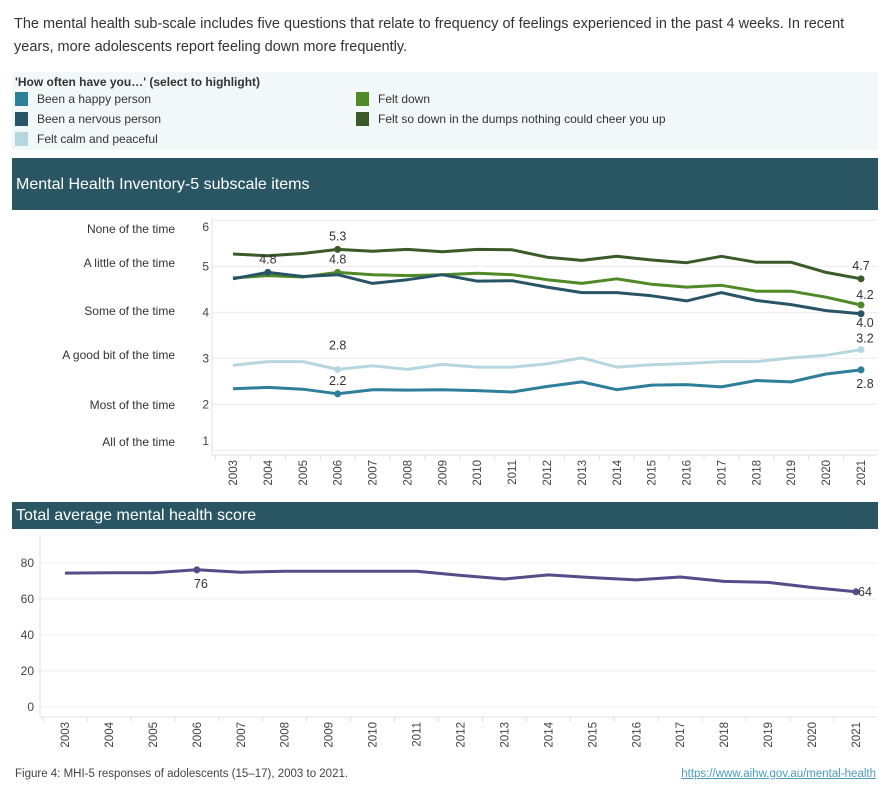  I want to click on legend-item-felt-down: Felt down, so click(393, 99).